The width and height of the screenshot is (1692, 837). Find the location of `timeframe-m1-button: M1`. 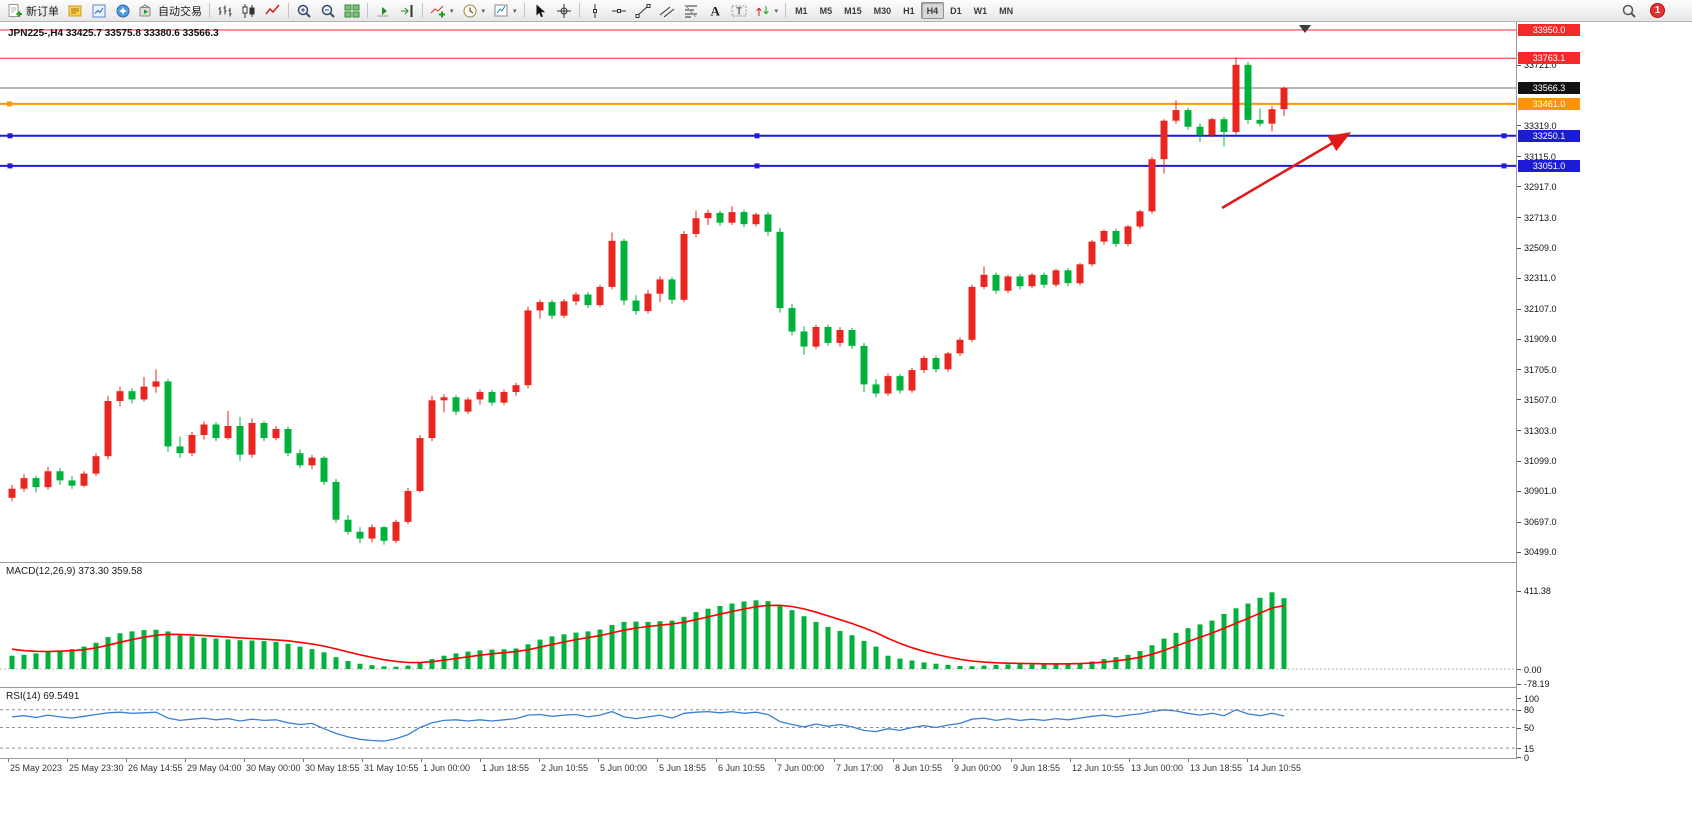

timeframe-m1-button: M1 is located at coordinates (801, 10).